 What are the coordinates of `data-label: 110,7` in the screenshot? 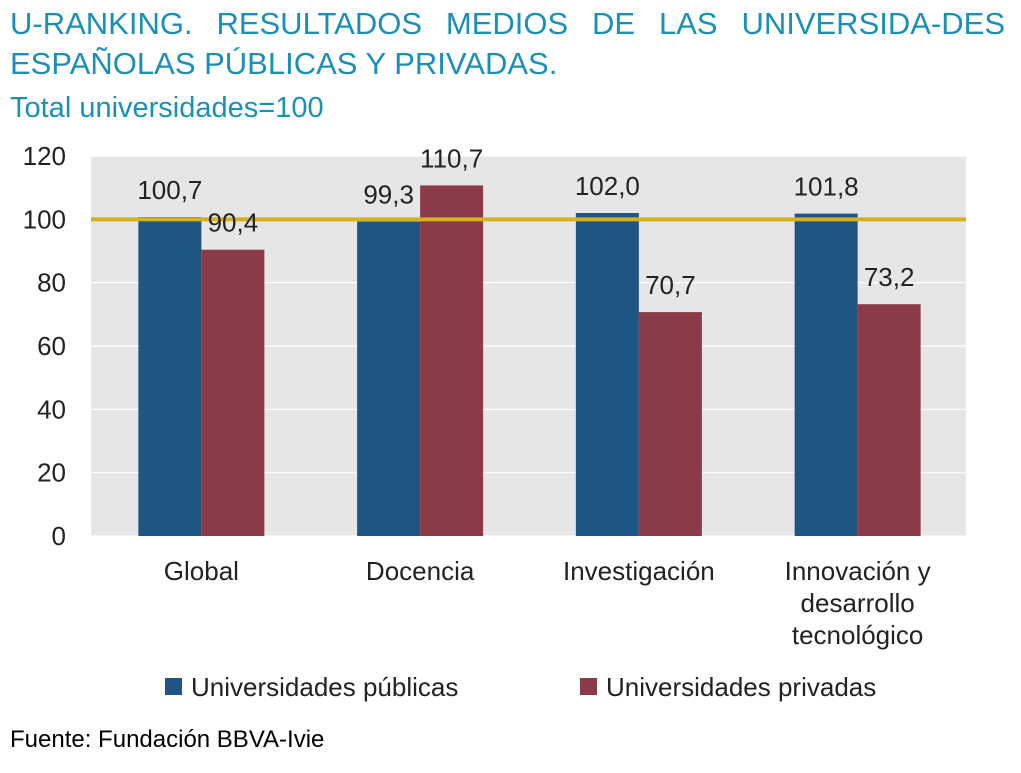 It's located at (451, 158).